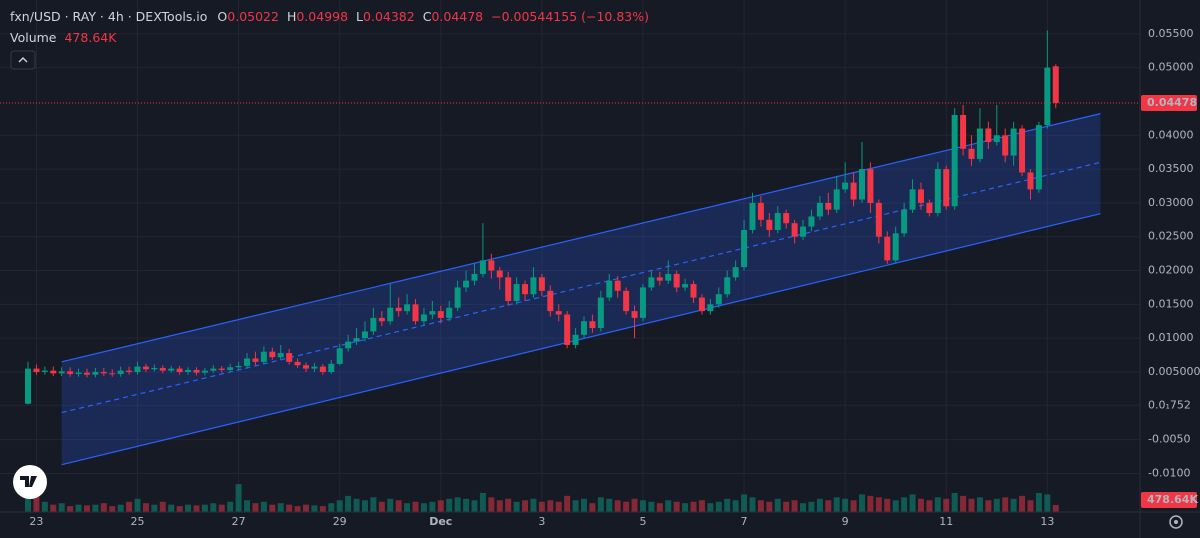  Describe the element at coordinates (1171, 67) in the screenshot. I see `y-tick-label: 0.05000` at that location.